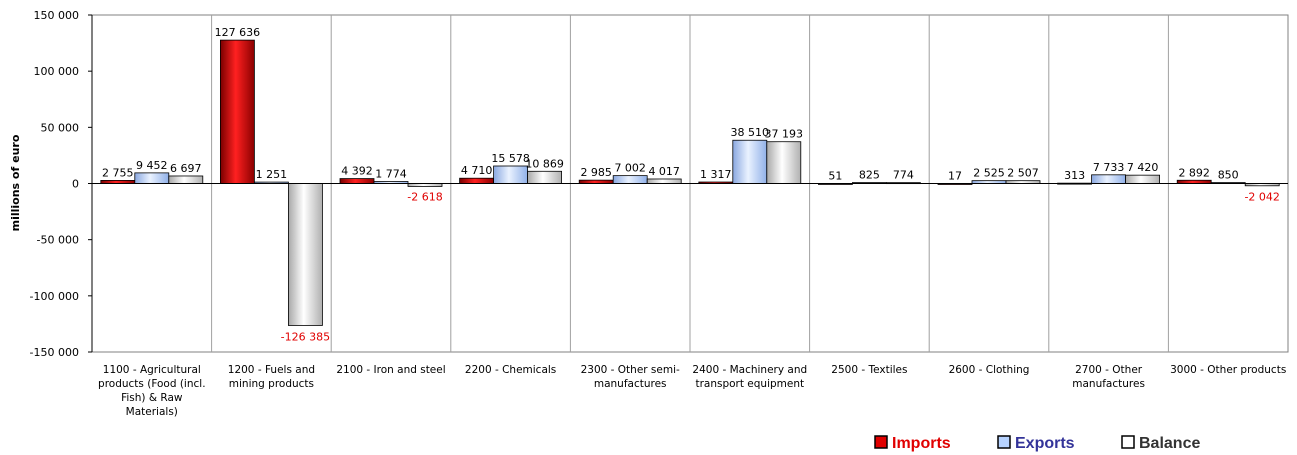 The width and height of the screenshot is (1297, 455). Describe the element at coordinates (1169, 443) in the screenshot. I see `legend-label-balance: Balance` at that location.